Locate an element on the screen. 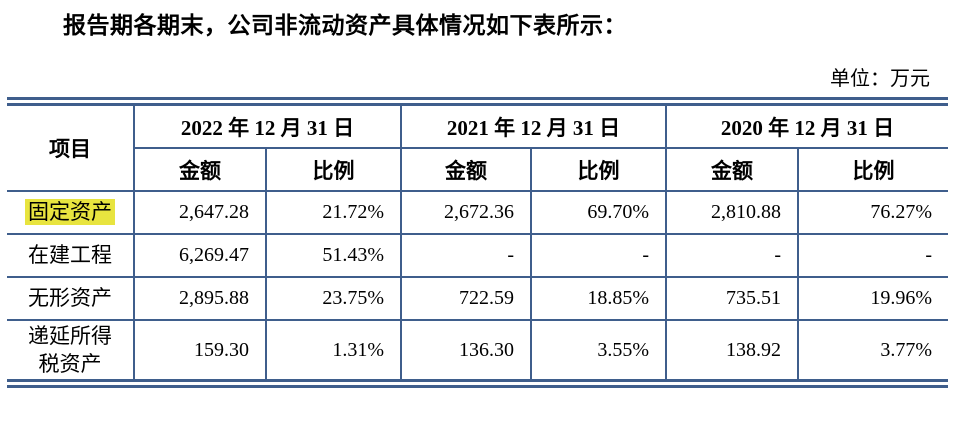 This screenshot has width=956, height=430. amount-2022-cell: 6,269.47 is located at coordinates (201, 256).